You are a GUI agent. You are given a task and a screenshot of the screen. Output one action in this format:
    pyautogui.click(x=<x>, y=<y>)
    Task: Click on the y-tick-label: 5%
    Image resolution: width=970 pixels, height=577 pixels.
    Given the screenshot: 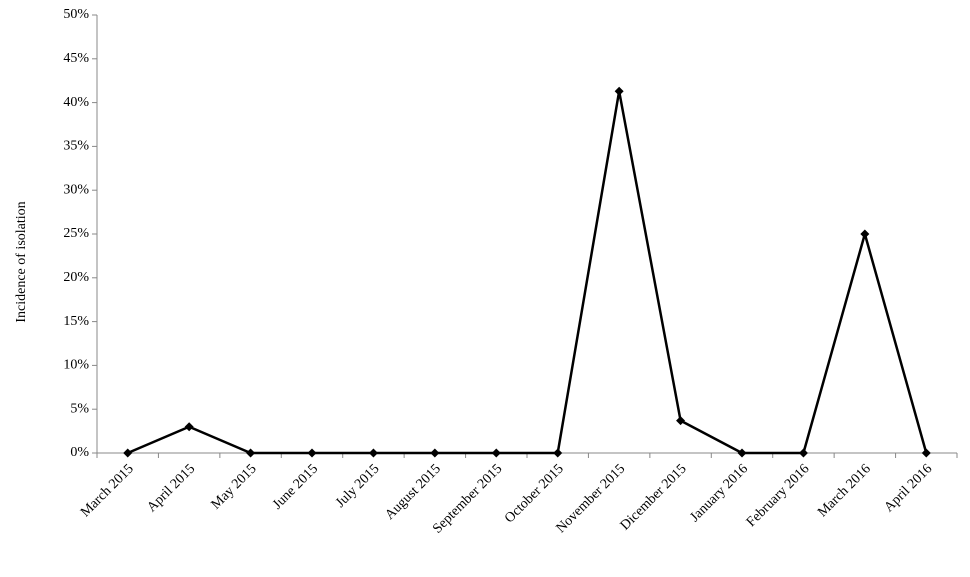 What is the action you would take?
    pyautogui.click(x=79, y=408)
    